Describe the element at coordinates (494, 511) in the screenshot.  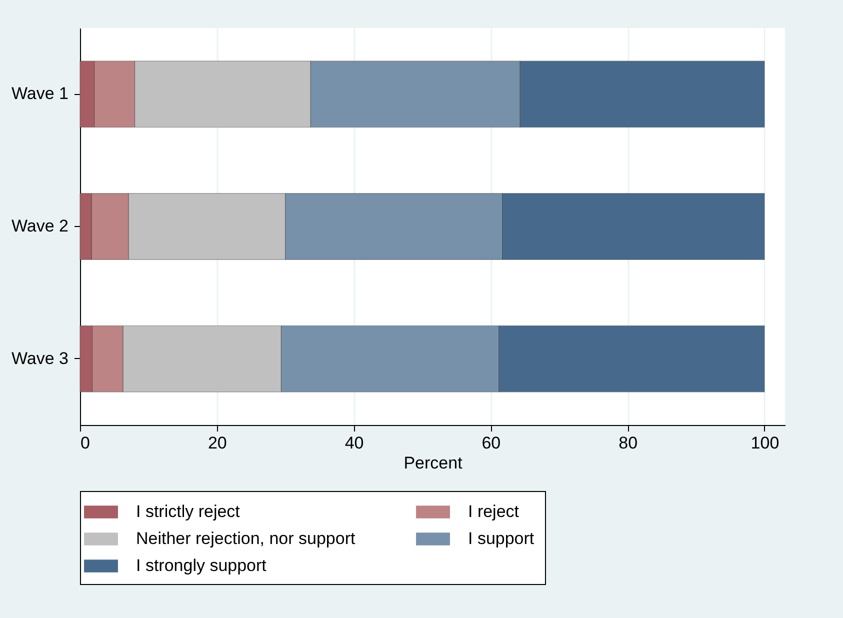
I see `legend-label: I reject` at that location.